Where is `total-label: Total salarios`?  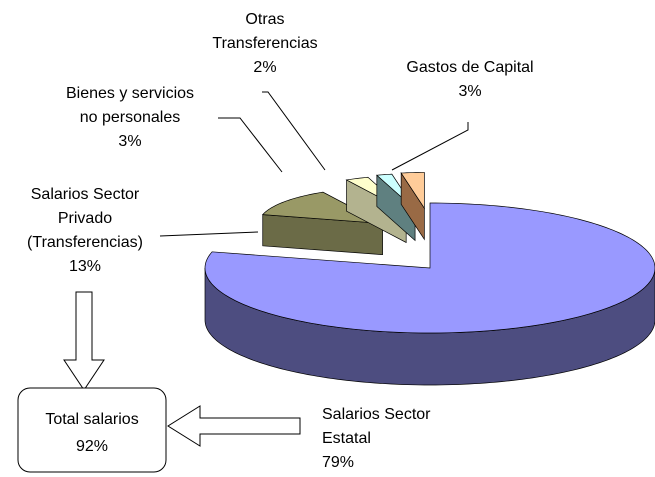 total-label: Total salarios is located at coordinates (91, 419).